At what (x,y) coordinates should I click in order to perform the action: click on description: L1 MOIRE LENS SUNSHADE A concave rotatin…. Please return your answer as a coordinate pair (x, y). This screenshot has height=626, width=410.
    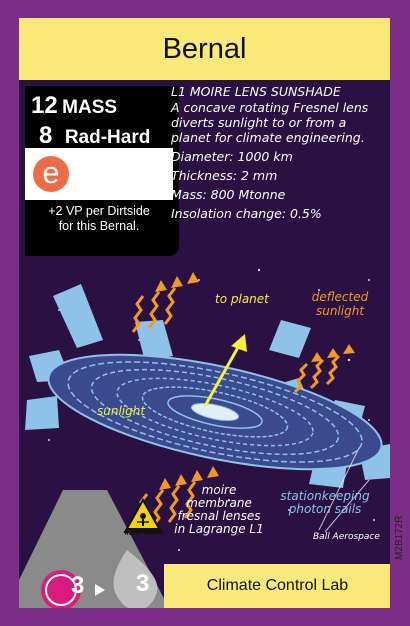
    Looking at the image, I should click on (278, 152).